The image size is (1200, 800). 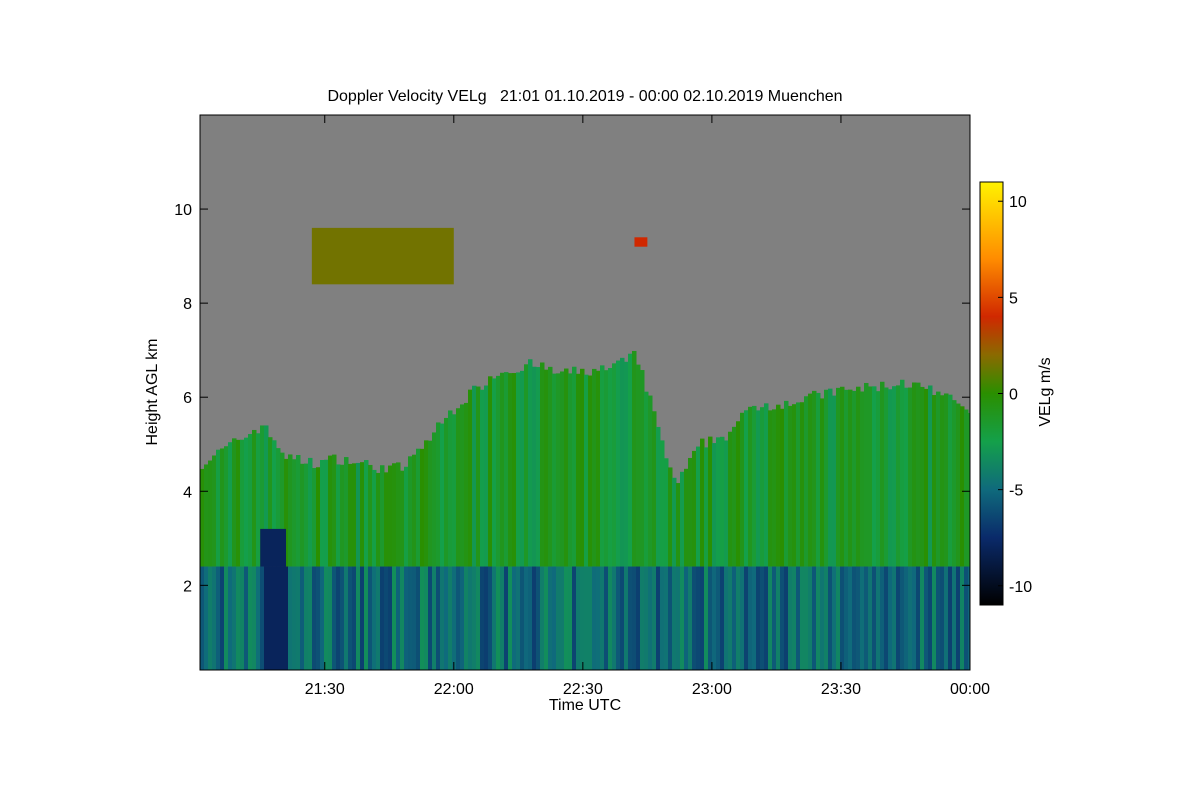 I want to click on colorbar-tick-label: -5, so click(x=1016, y=491).